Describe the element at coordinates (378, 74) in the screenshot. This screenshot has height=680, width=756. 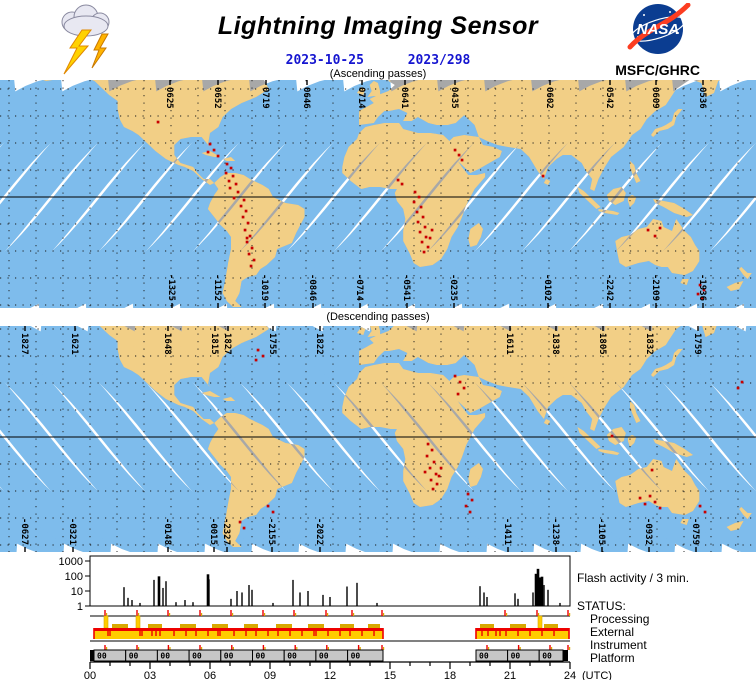
I see `ascending-passes-caption: (Ascending passes)` at that location.